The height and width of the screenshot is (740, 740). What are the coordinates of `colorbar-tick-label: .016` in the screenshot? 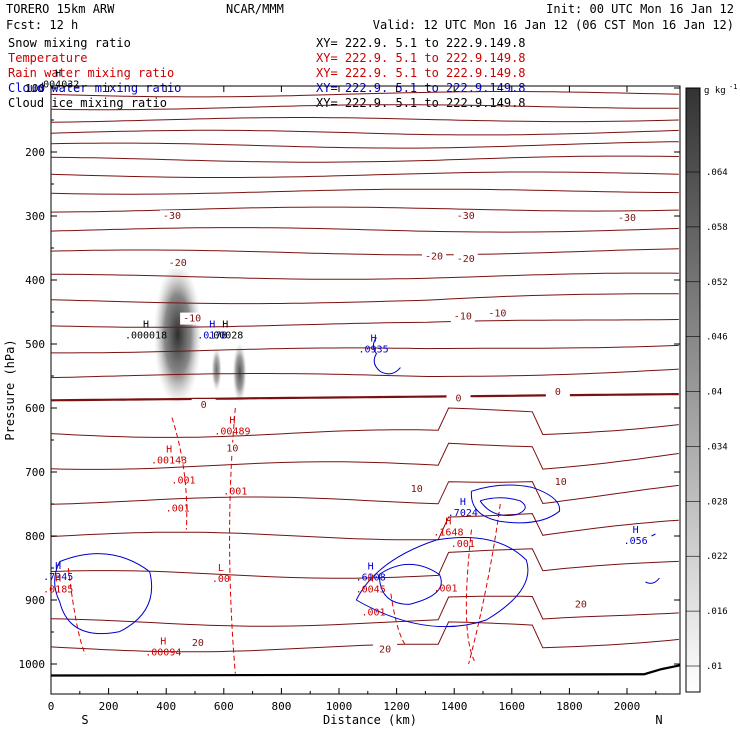 It's located at (717, 612).